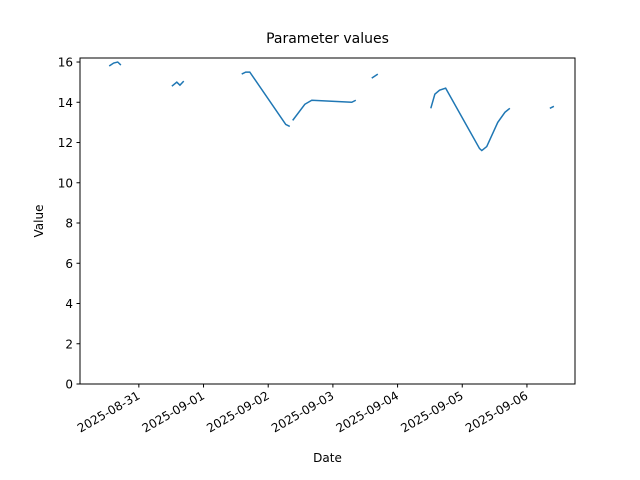  I want to click on chart-title: Parameter values, so click(327, 39).